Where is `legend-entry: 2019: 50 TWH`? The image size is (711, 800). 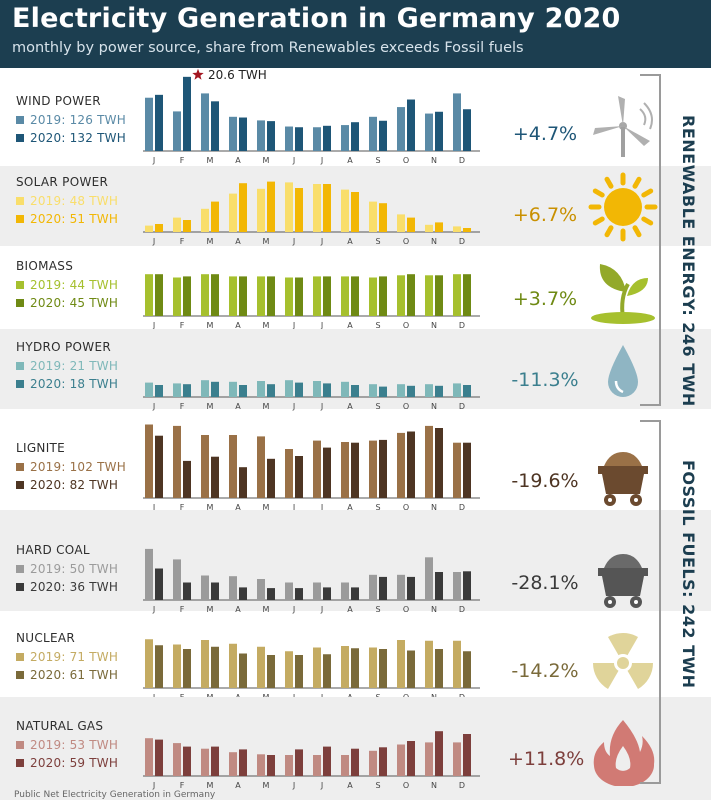 legend-entry: 2019: 50 TWH is located at coordinates (67, 569).